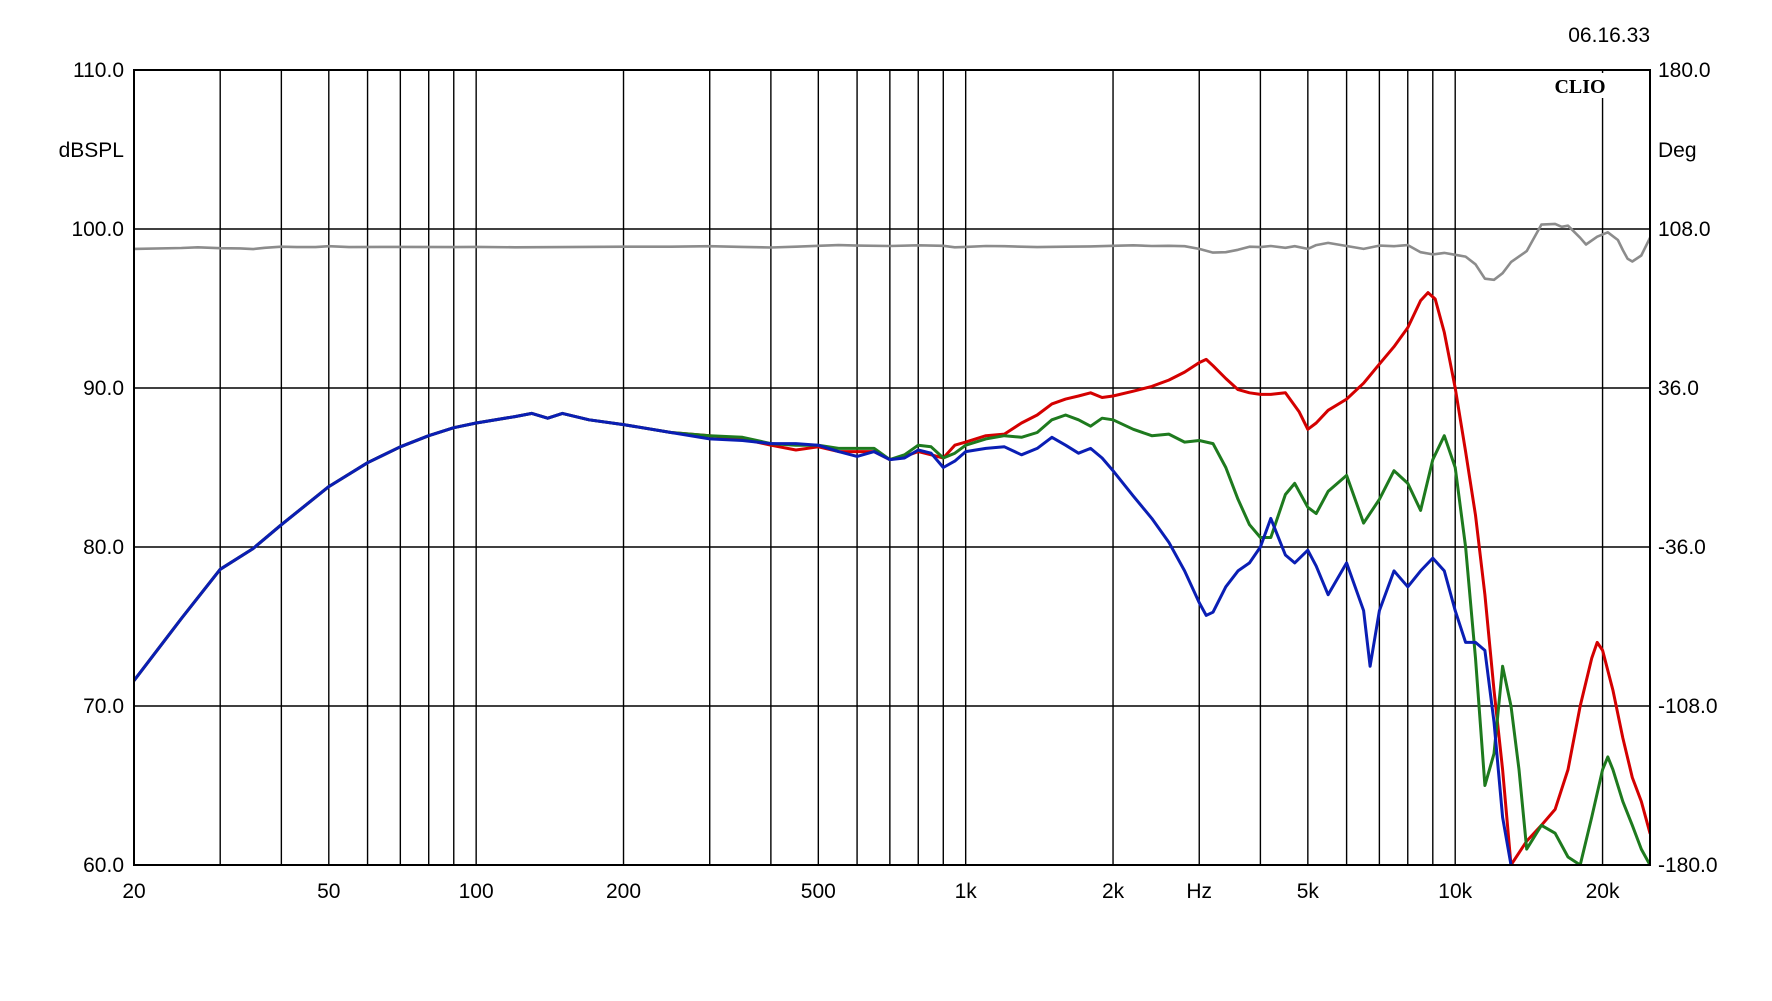 The image size is (1772, 1001). Describe the element at coordinates (1609, 35) in the screenshot. I see `timestamp: 06.16.33` at that location.